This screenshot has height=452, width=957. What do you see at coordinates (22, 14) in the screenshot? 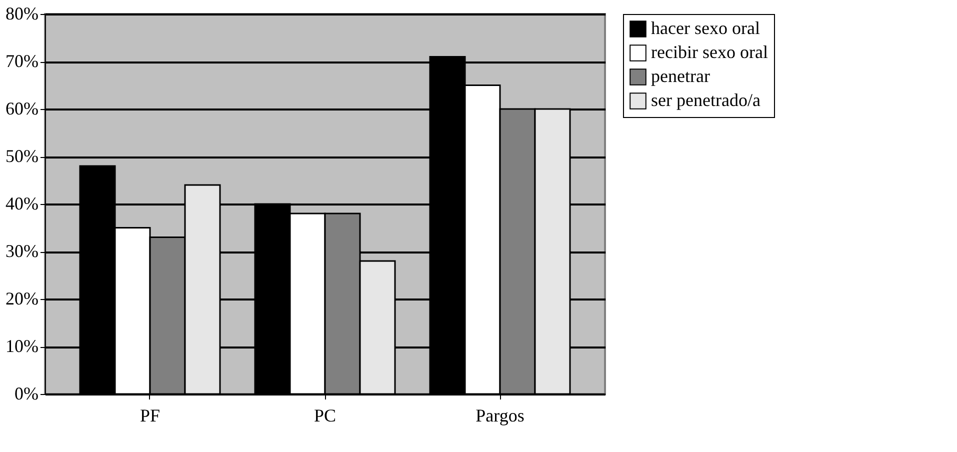
I see `y-tick-label: 80%` at bounding box center [22, 14].